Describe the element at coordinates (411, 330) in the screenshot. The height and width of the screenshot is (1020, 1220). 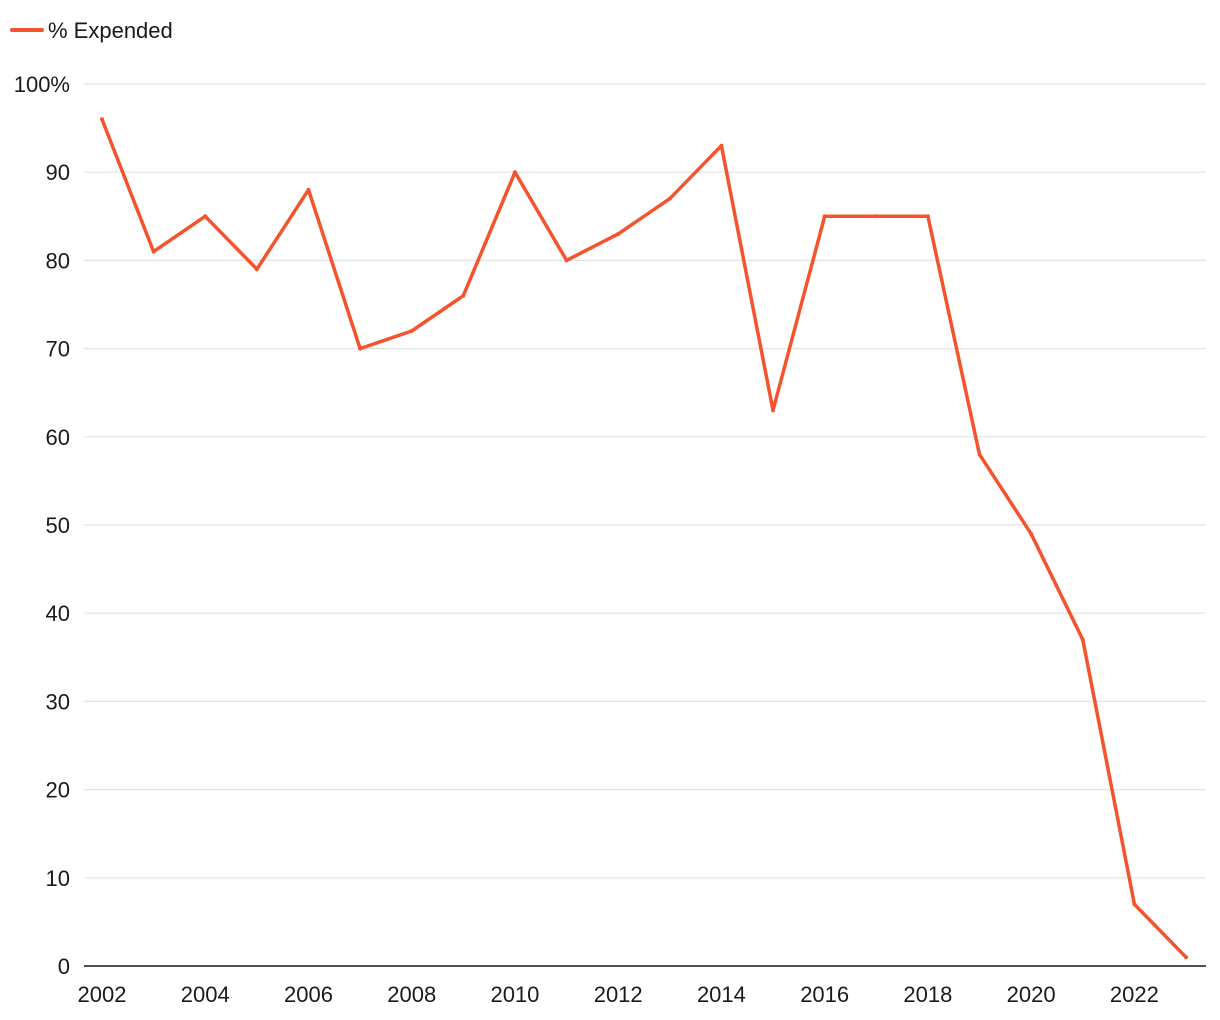
I see `data-point-2008` at that location.